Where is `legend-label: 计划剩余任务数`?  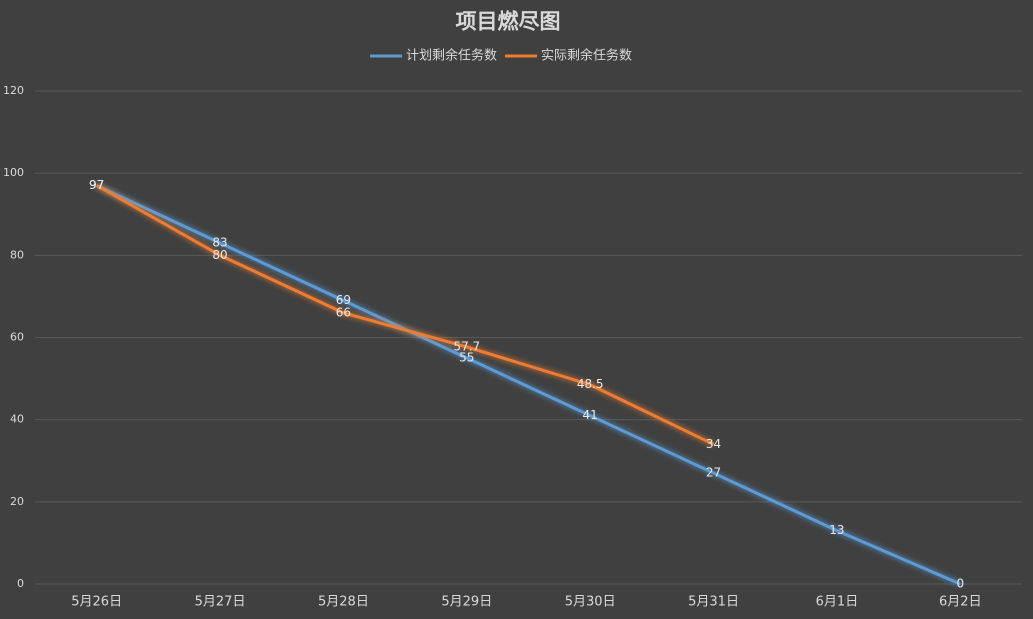 legend-label: 计划剩余任务数 is located at coordinates (451, 56).